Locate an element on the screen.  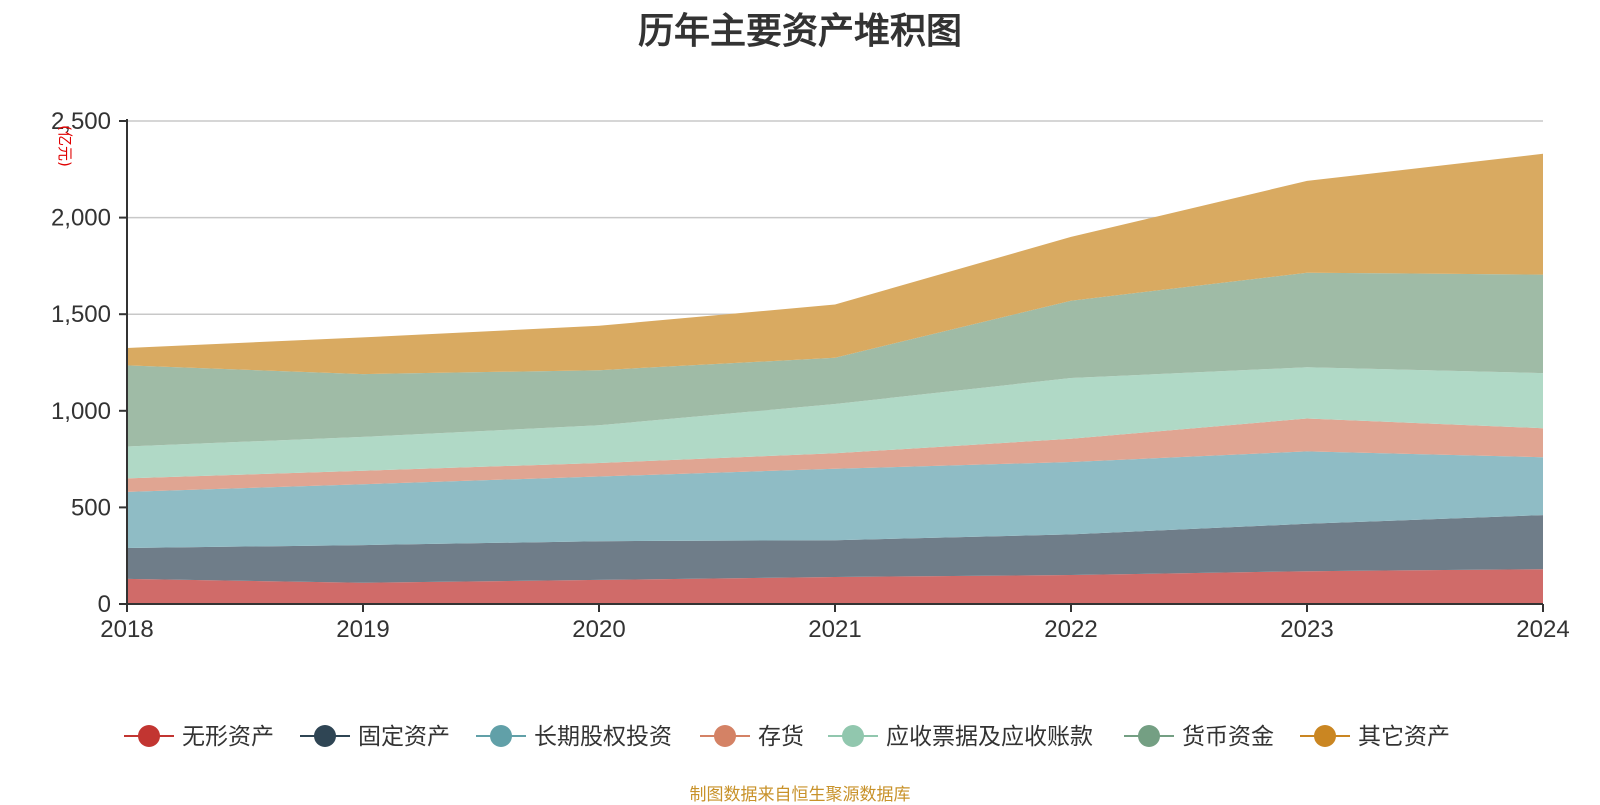
legend-label: 无形资产 is located at coordinates (228, 737).